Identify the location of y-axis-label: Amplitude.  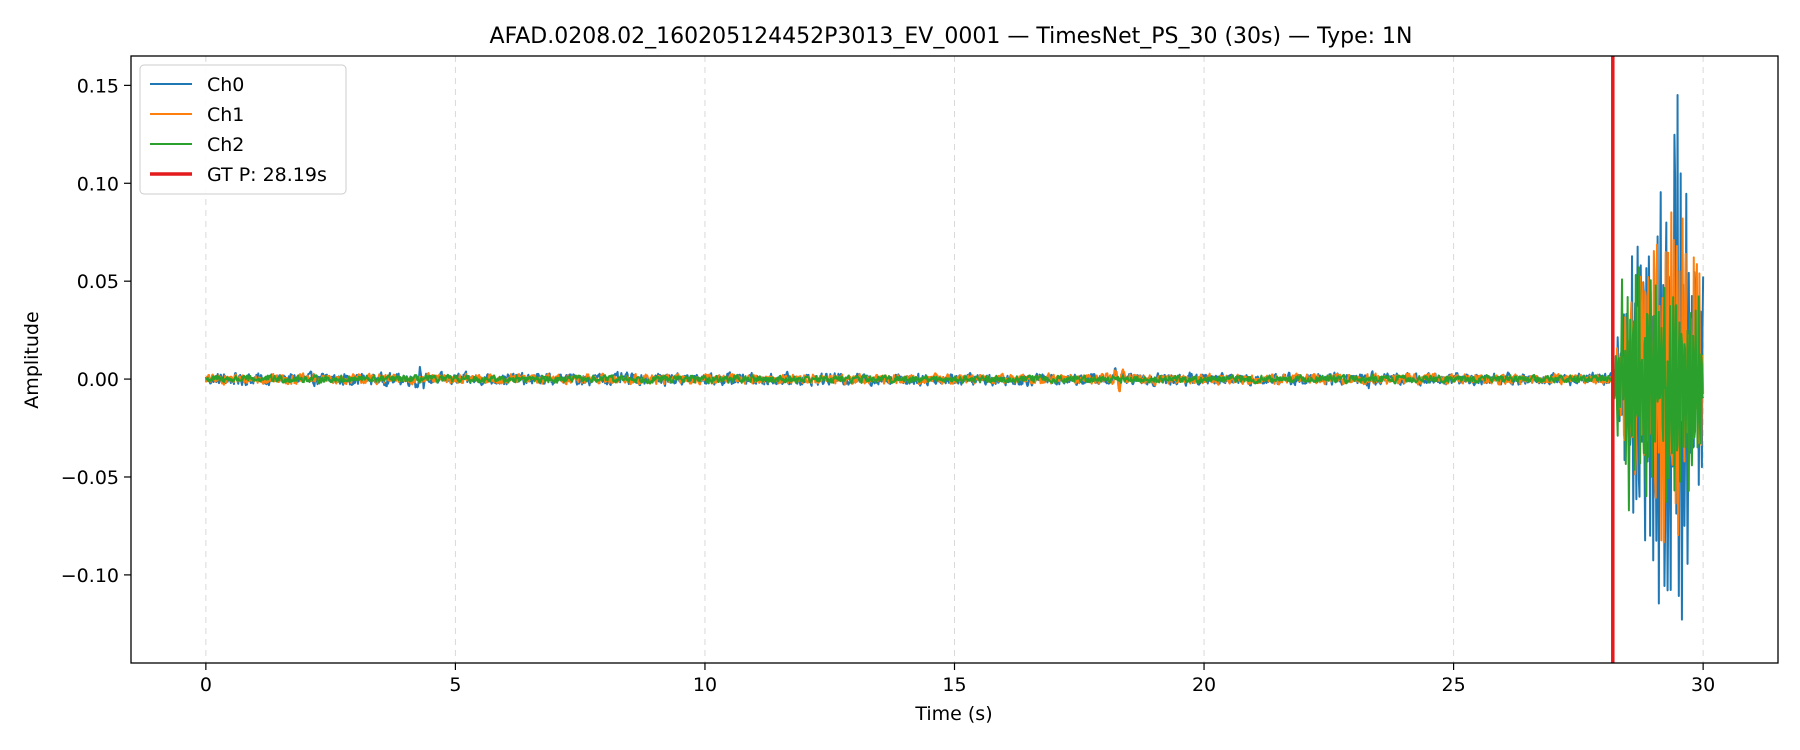
(32, 359).